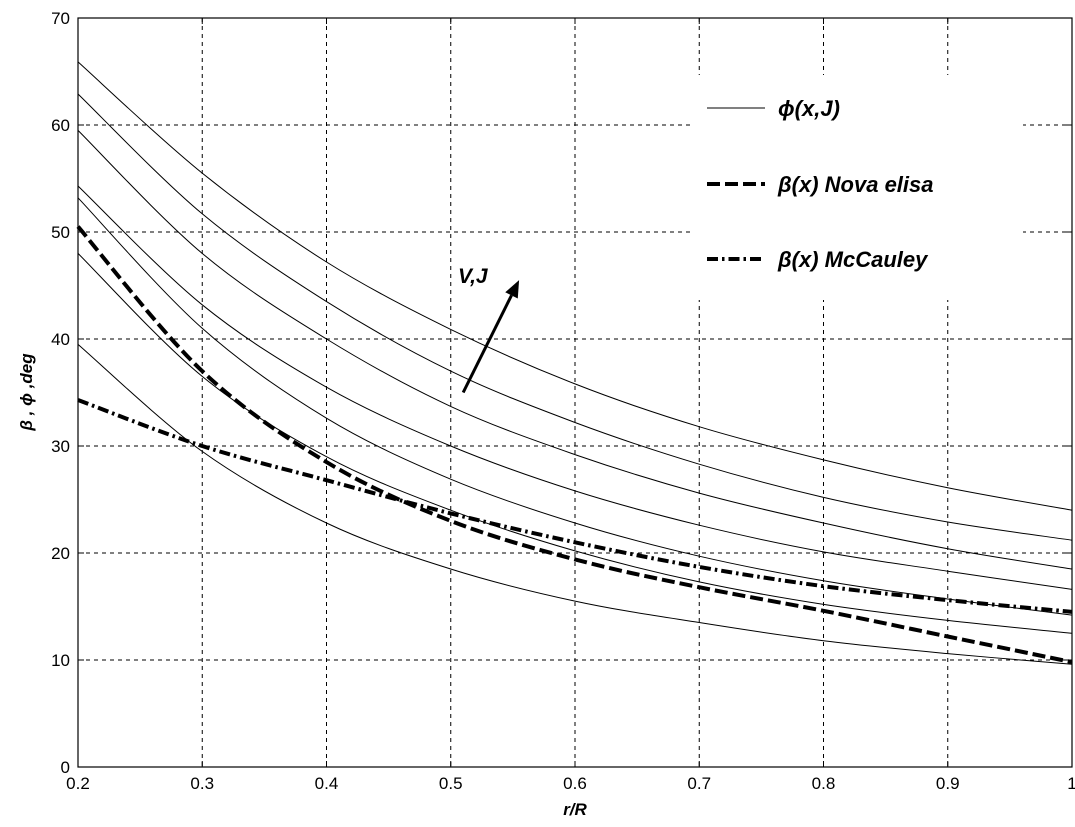 The image size is (1075, 827). Describe the element at coordinates (487, 344) in the screenshot. I see `vj-arrow-shaft` at that location.